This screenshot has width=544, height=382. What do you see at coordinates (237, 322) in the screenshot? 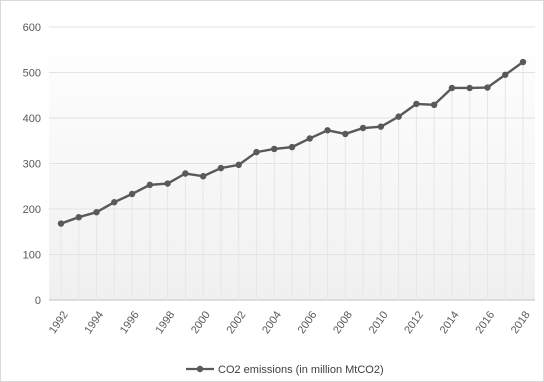
I see `x-tick-label: 2002` at bounding box center [237, 322].